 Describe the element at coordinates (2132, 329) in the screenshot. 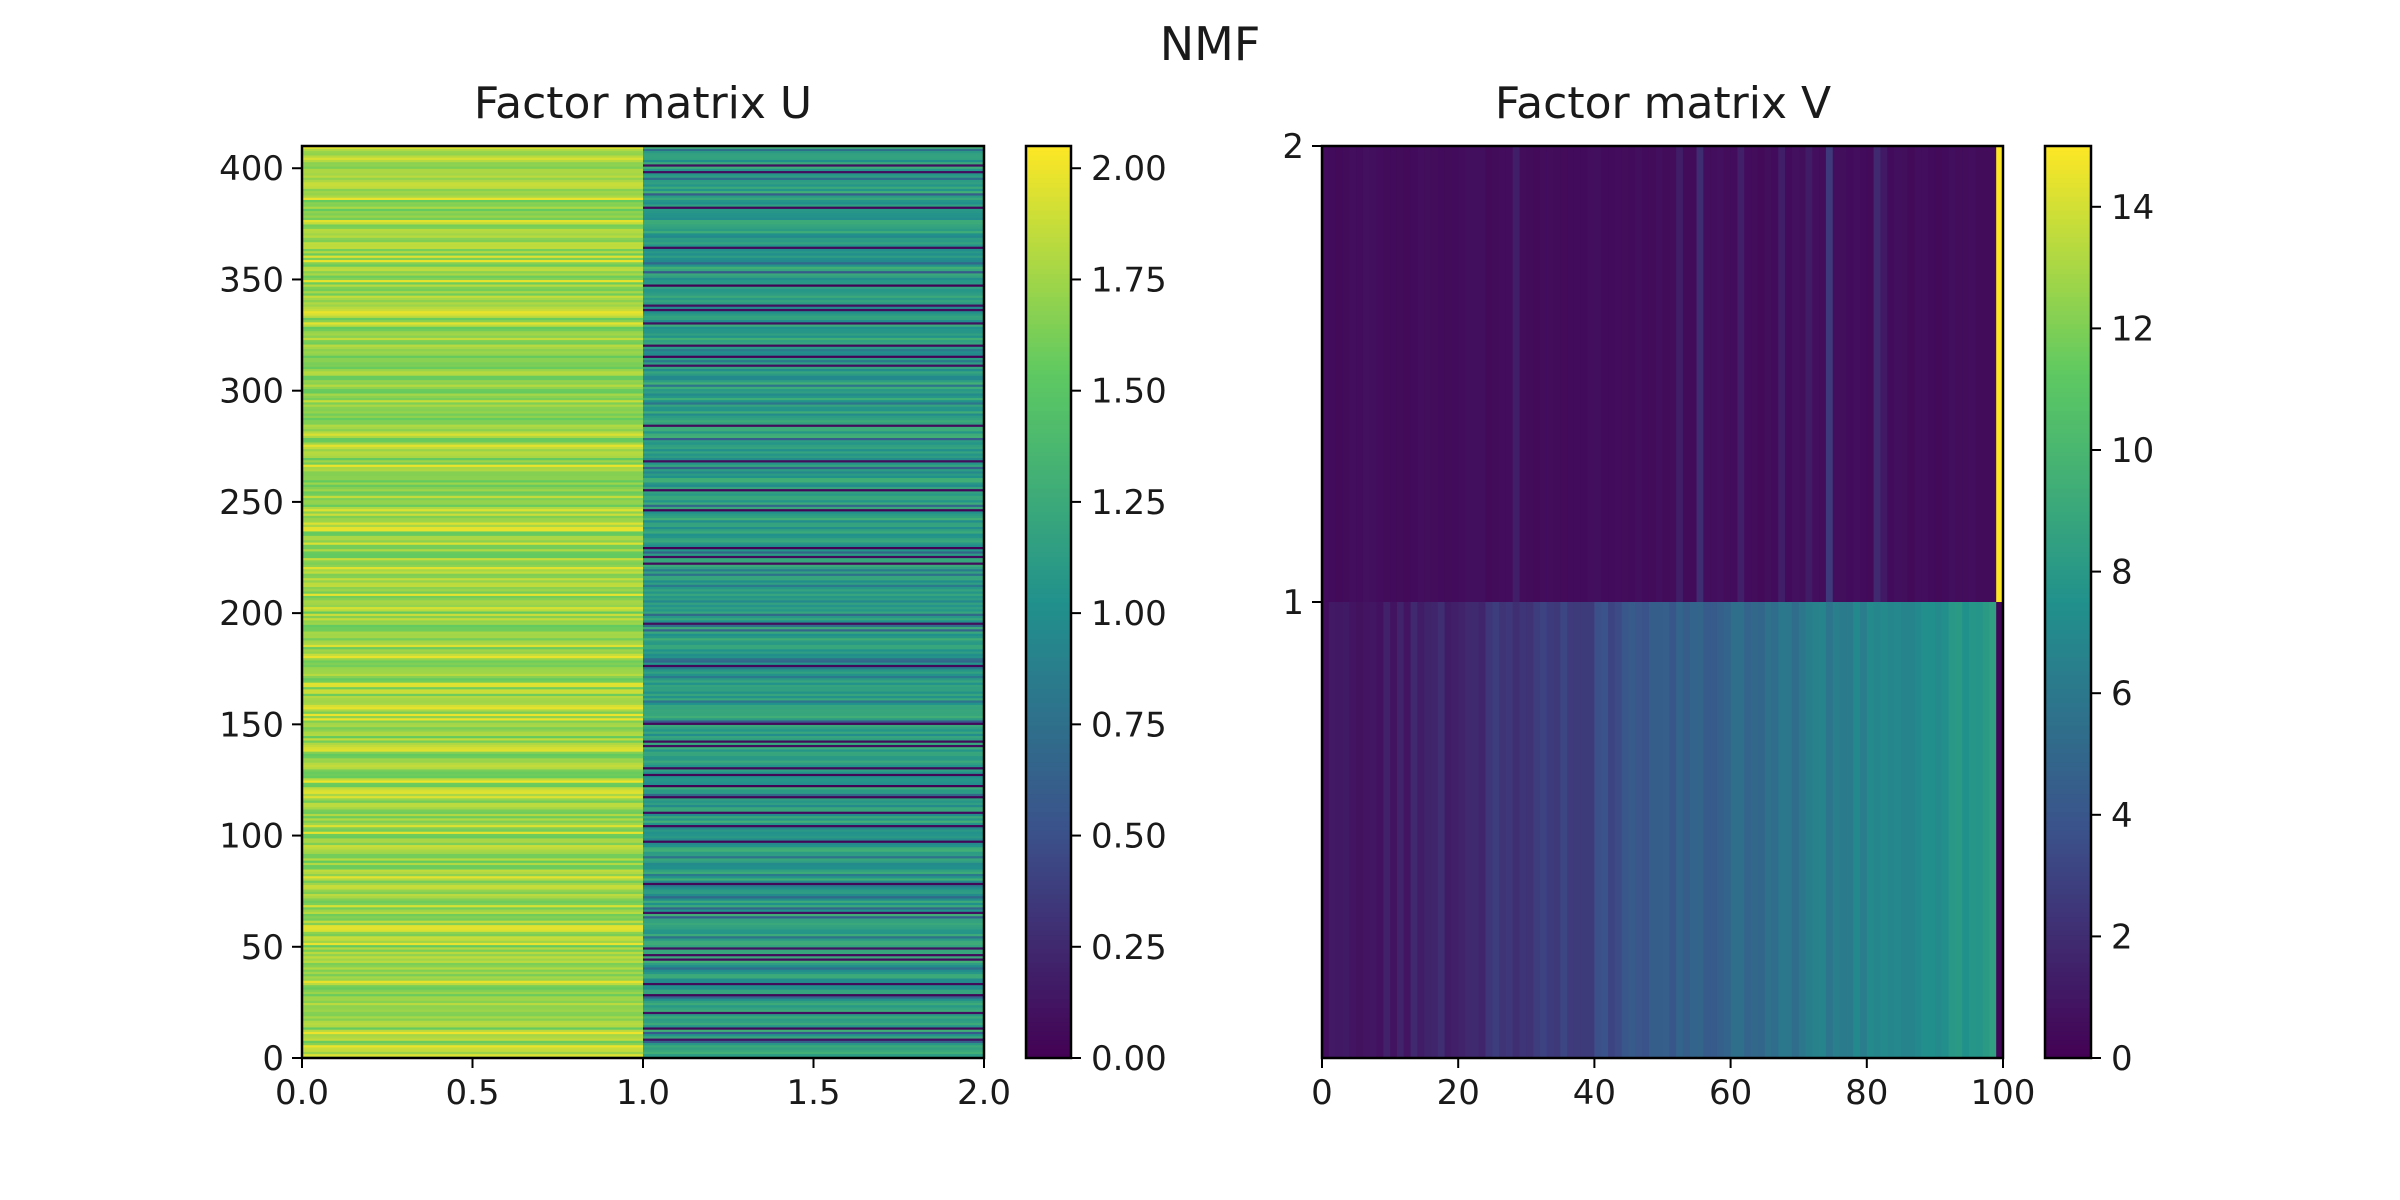

I see `colorbar-tick-label: 12` at that location.